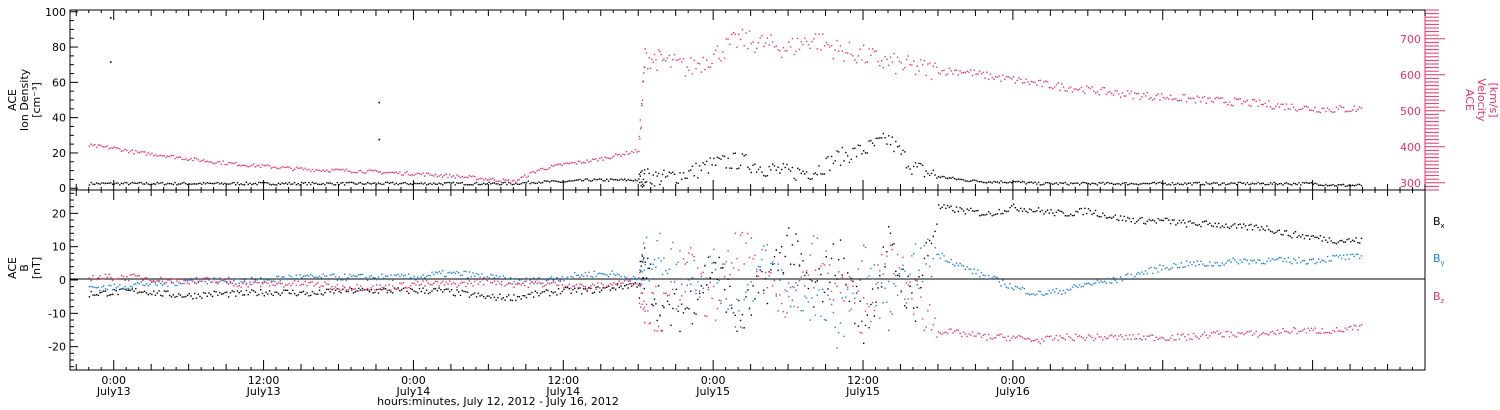 Image resolution: width=1500 pixels, height=410 pixels. I want to click on legend-by: By, so click(1439, 259).